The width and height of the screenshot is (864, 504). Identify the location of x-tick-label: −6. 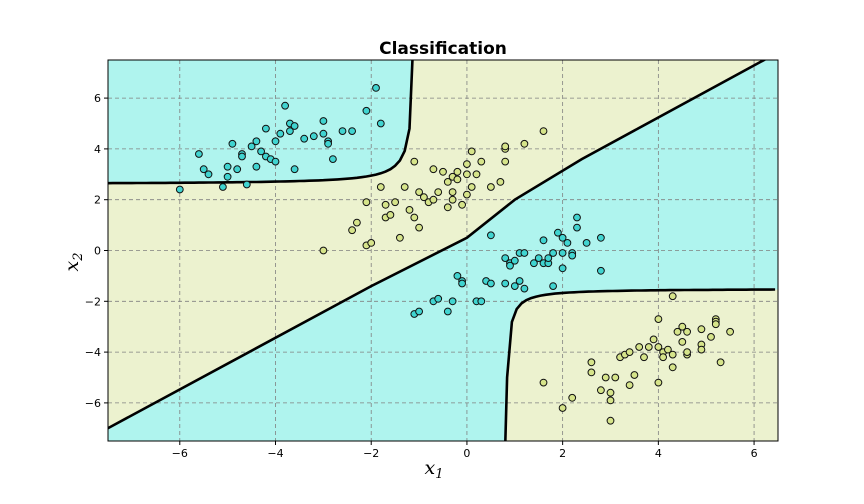
(180, 453).